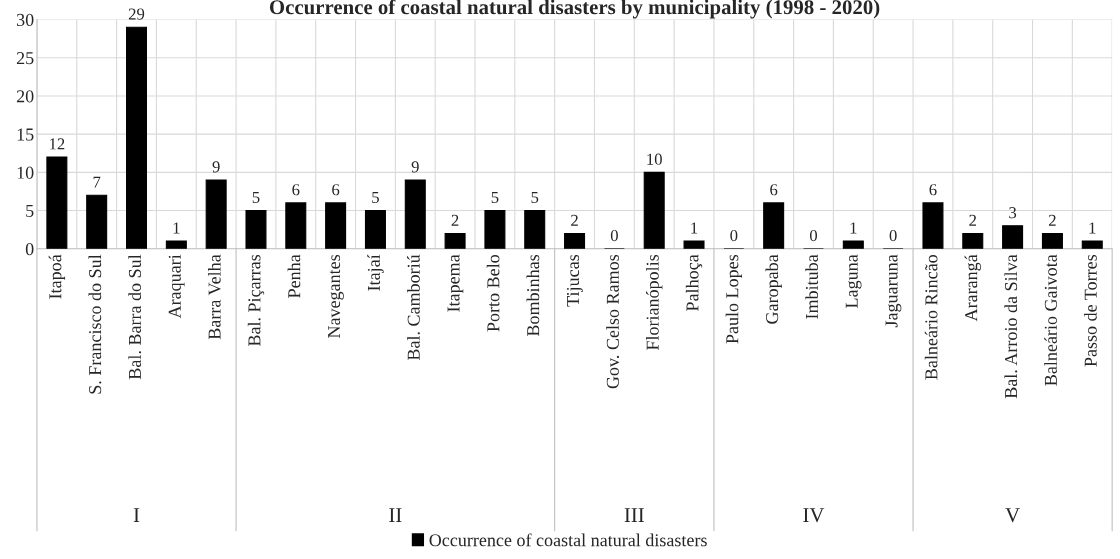 This screenshot has width=1120, height=559. Describe the element at coordinates (25, 134) in the screenshot. I see `y-tick-label: 15` at that location.